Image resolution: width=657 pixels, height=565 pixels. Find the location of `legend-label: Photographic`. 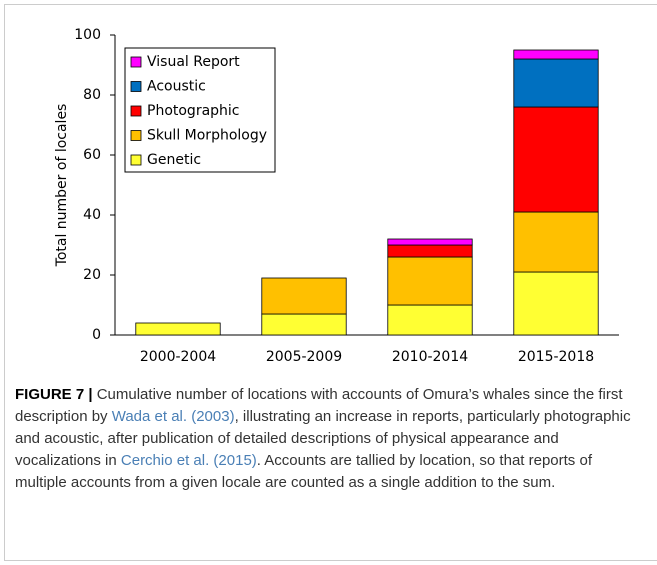

legend-label: Photographic is located at coordinates (193, 111).